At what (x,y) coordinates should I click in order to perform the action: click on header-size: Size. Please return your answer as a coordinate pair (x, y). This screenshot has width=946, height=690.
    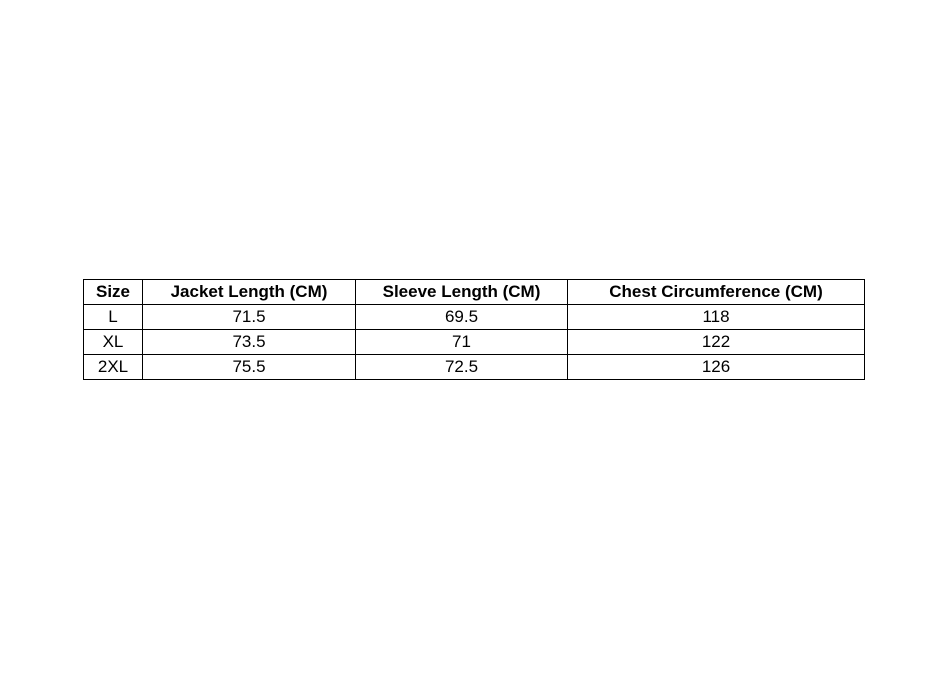
    Looking at the image, I should click on (113, 292).